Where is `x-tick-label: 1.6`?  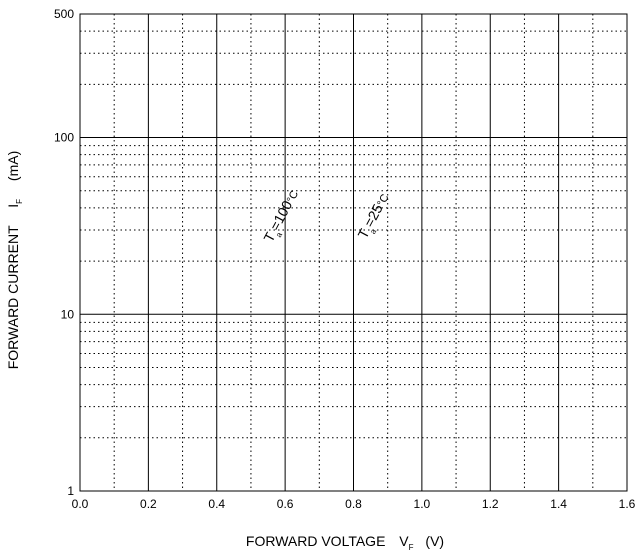
x-tick-label: 1.6 is located at coordinates (627, 504).